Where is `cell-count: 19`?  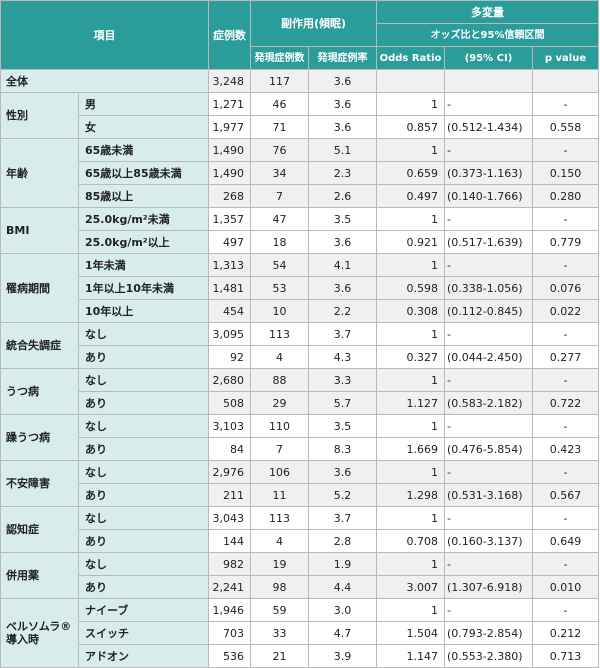 cell-count: 19 is located at coordinates (279, 564).